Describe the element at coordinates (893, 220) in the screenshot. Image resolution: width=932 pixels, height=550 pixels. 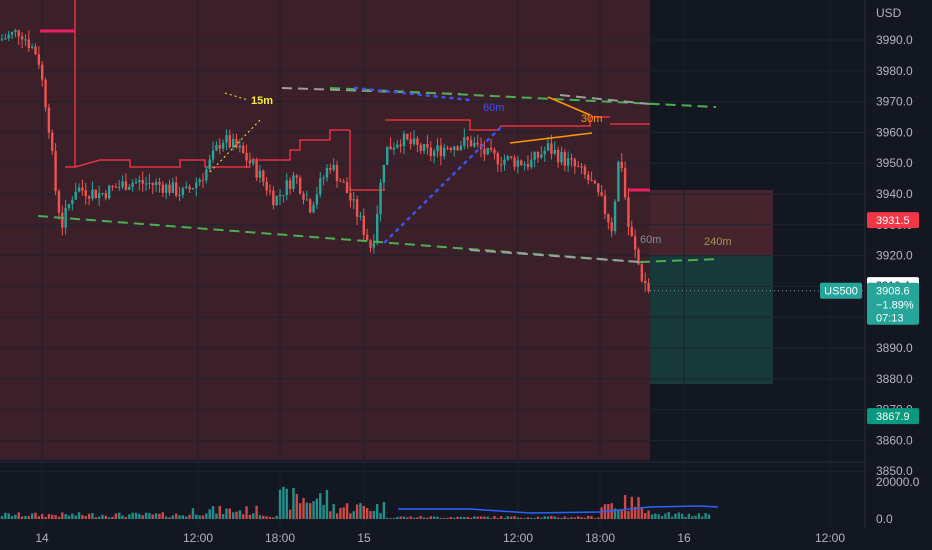
I see `price-tag: 3931.5` at that location.